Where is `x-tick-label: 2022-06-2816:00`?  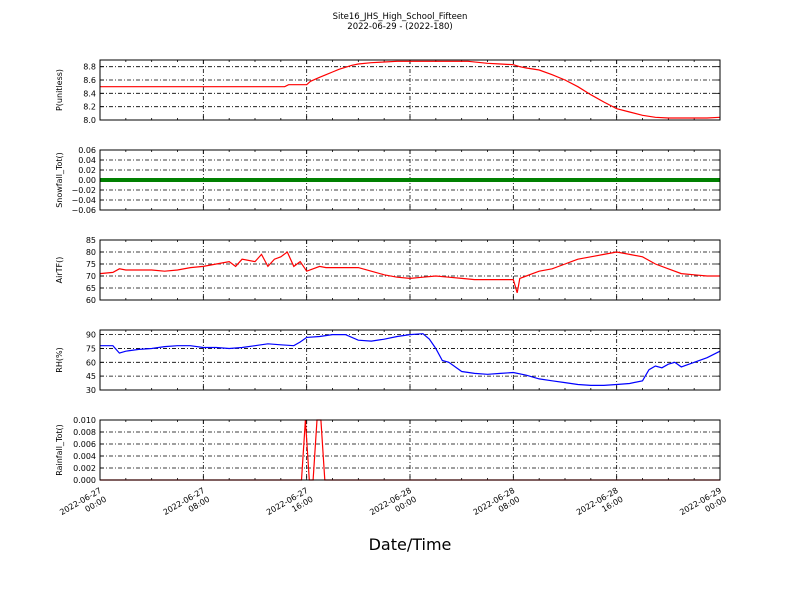
x-tick-label: 2022-06-2816:00 is located at coordinates (600, 506).